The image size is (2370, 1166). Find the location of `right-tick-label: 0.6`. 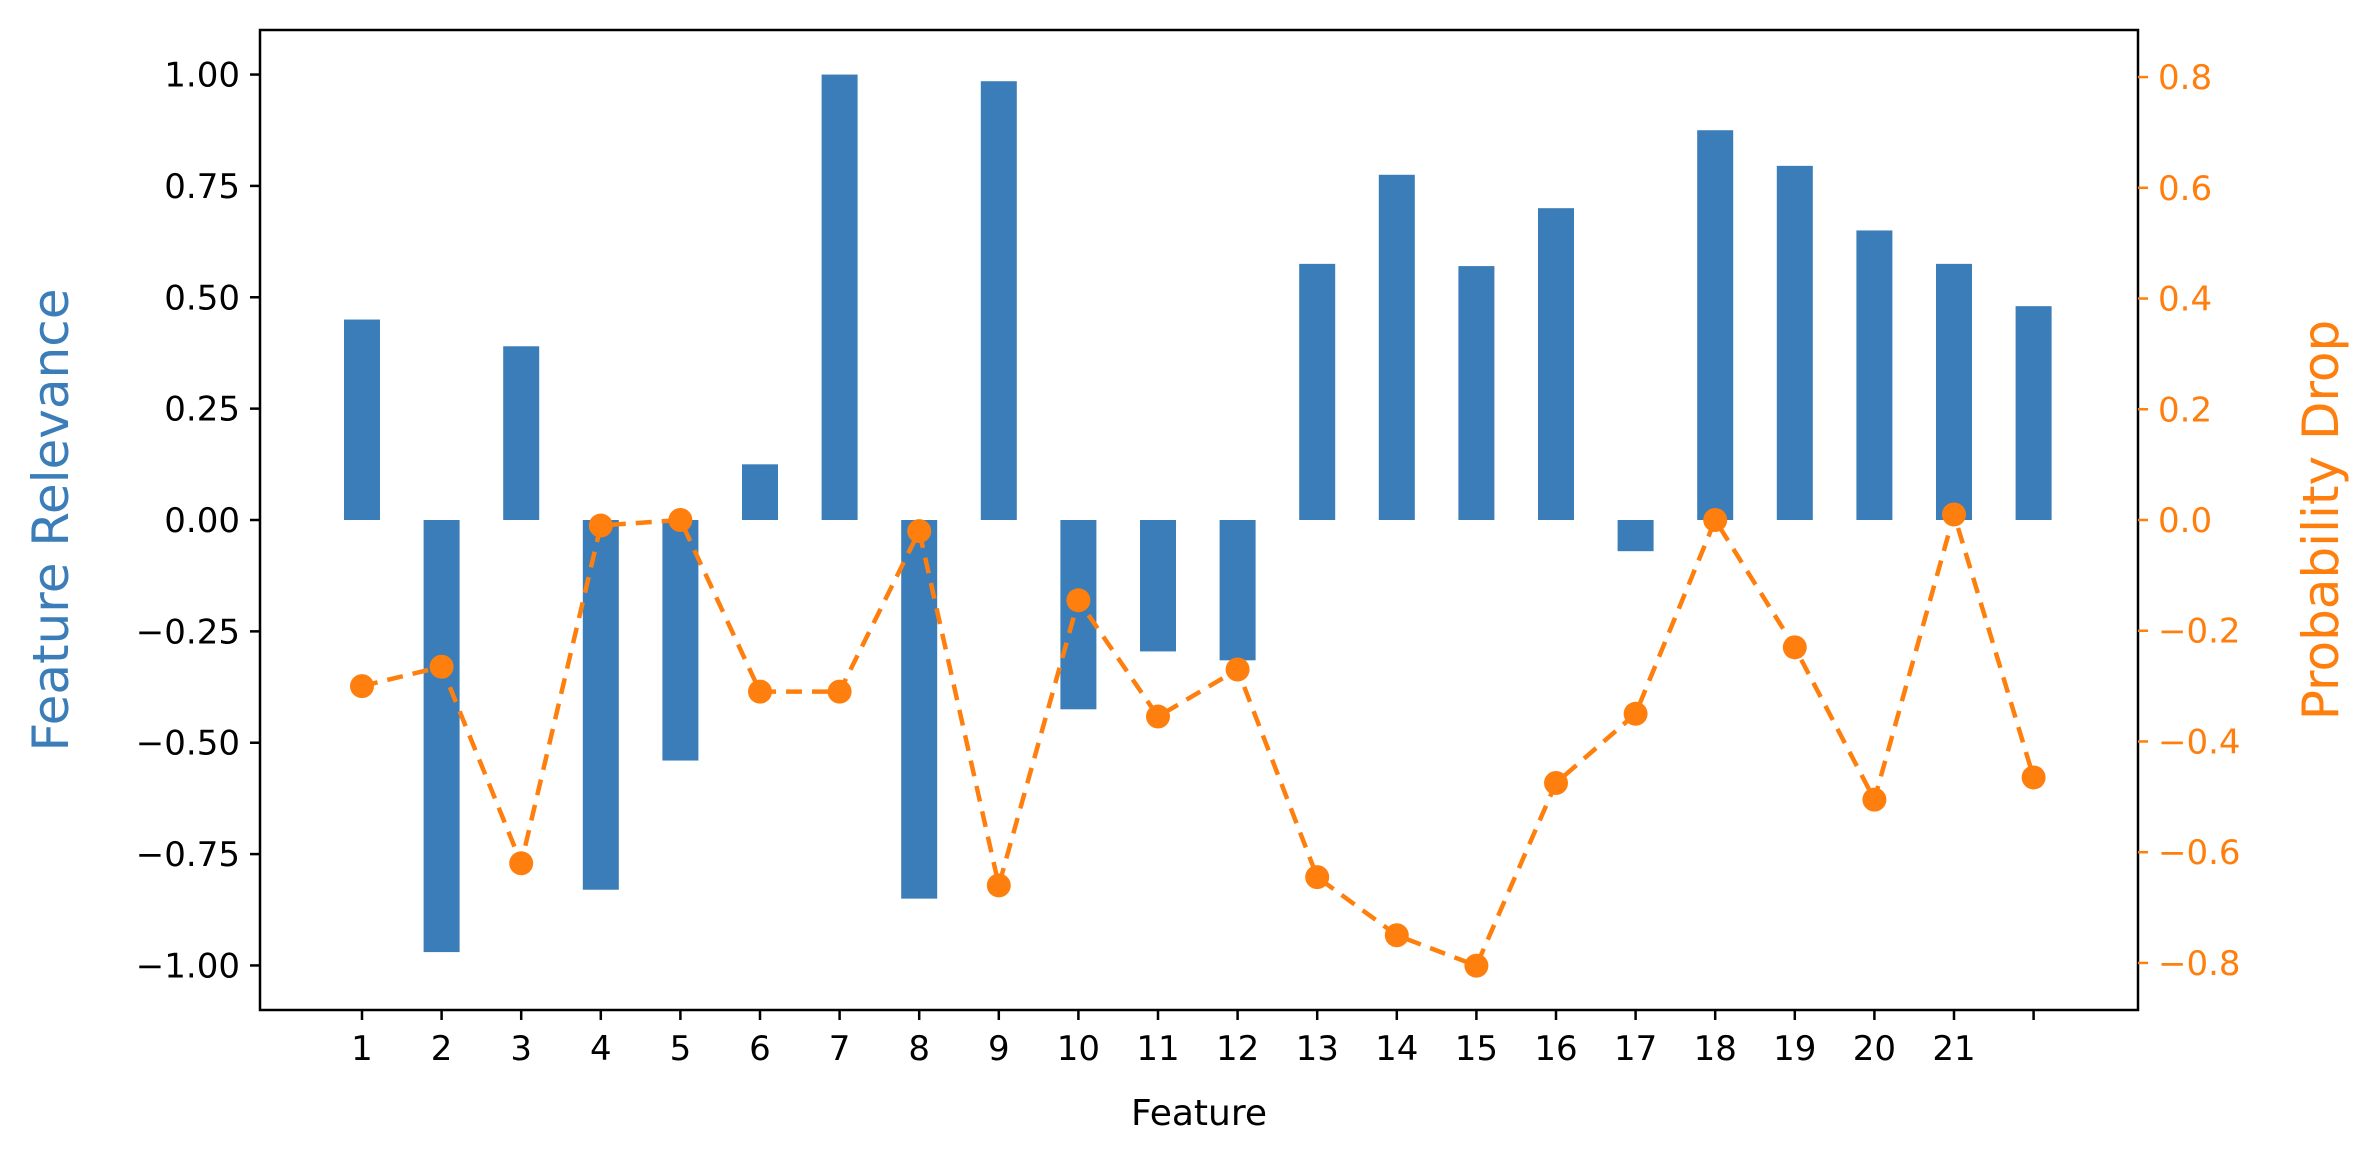

right-tick-label: 0.6 is located at coordinates (2185, 189).